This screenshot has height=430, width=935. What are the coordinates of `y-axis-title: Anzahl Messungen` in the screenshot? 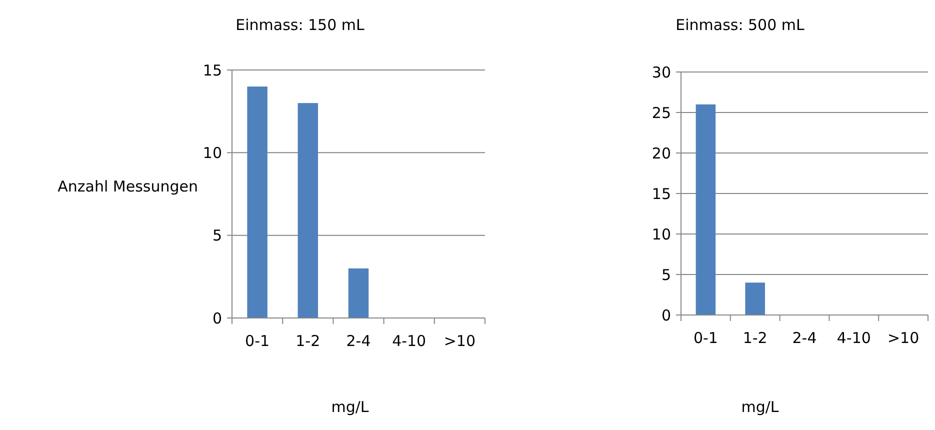 It's located at (128, 186).